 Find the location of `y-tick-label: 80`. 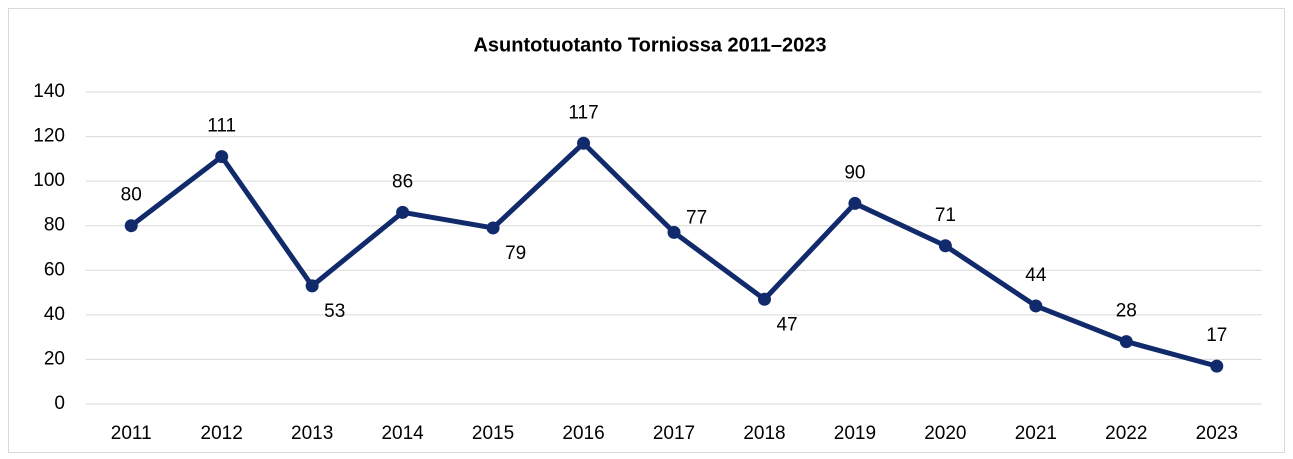

y-tick-label: 80 is located at coordinates (54, 225).